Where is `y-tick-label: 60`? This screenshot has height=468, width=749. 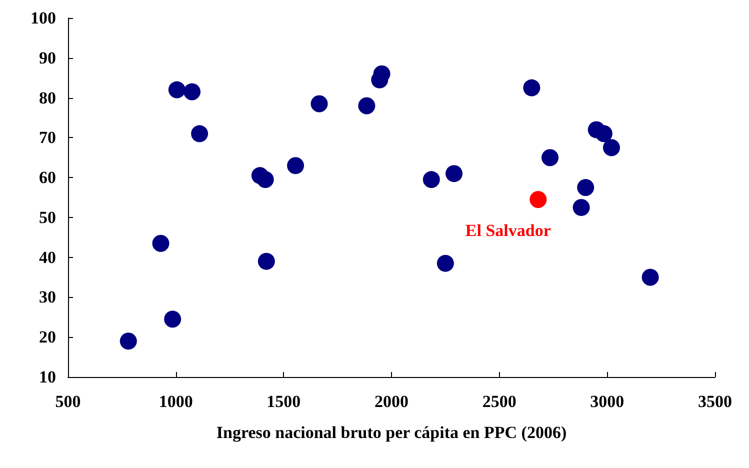 y-tick-label: 60 is located at coordinates (47, 178).